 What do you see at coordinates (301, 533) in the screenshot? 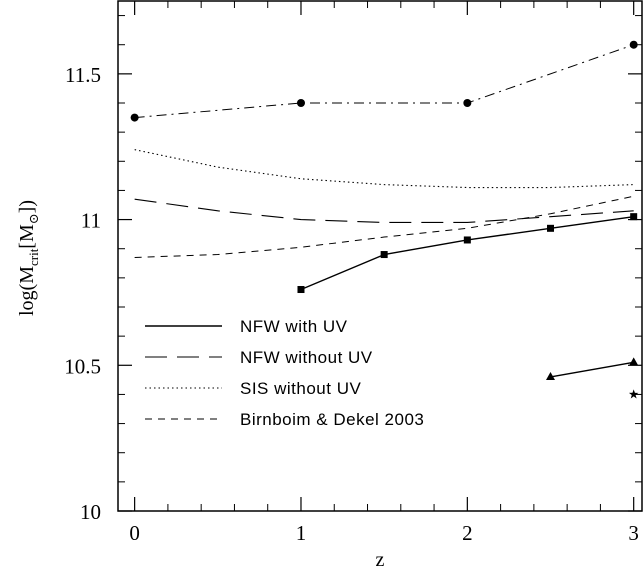
I see `x-tick-label: 1` at bounding box center [301, 533].